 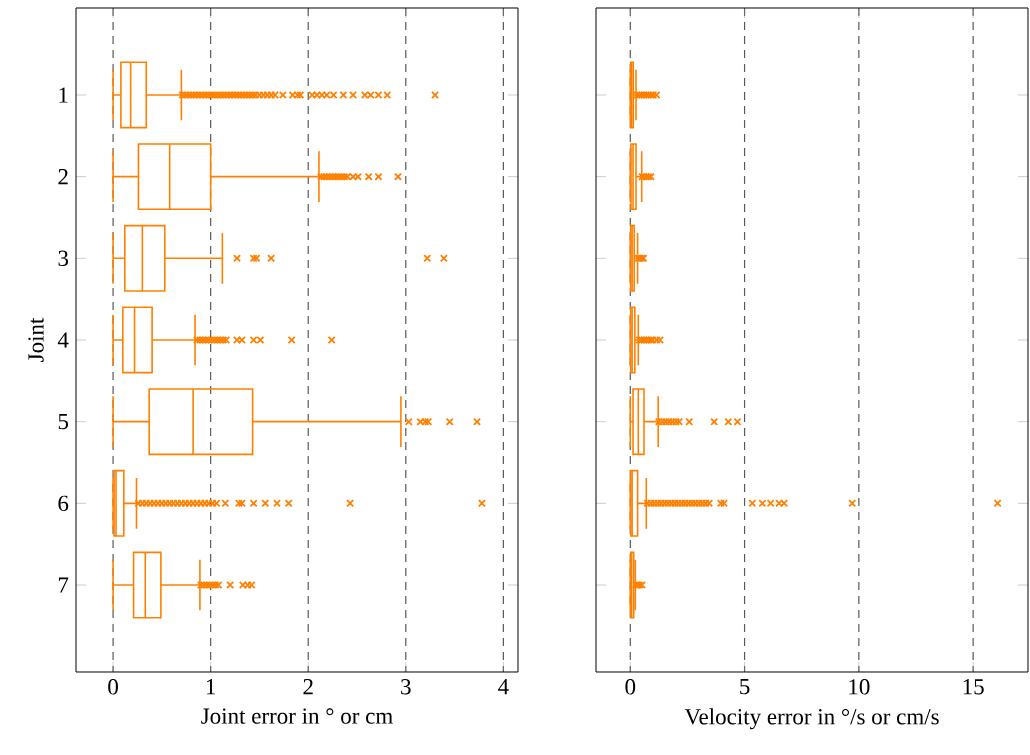 What do you see at coordinates (811, 719) in the screenshot?
I see `x-axis-title: Velocity error in °/s or cm/s` at bounding box center [811, 719].